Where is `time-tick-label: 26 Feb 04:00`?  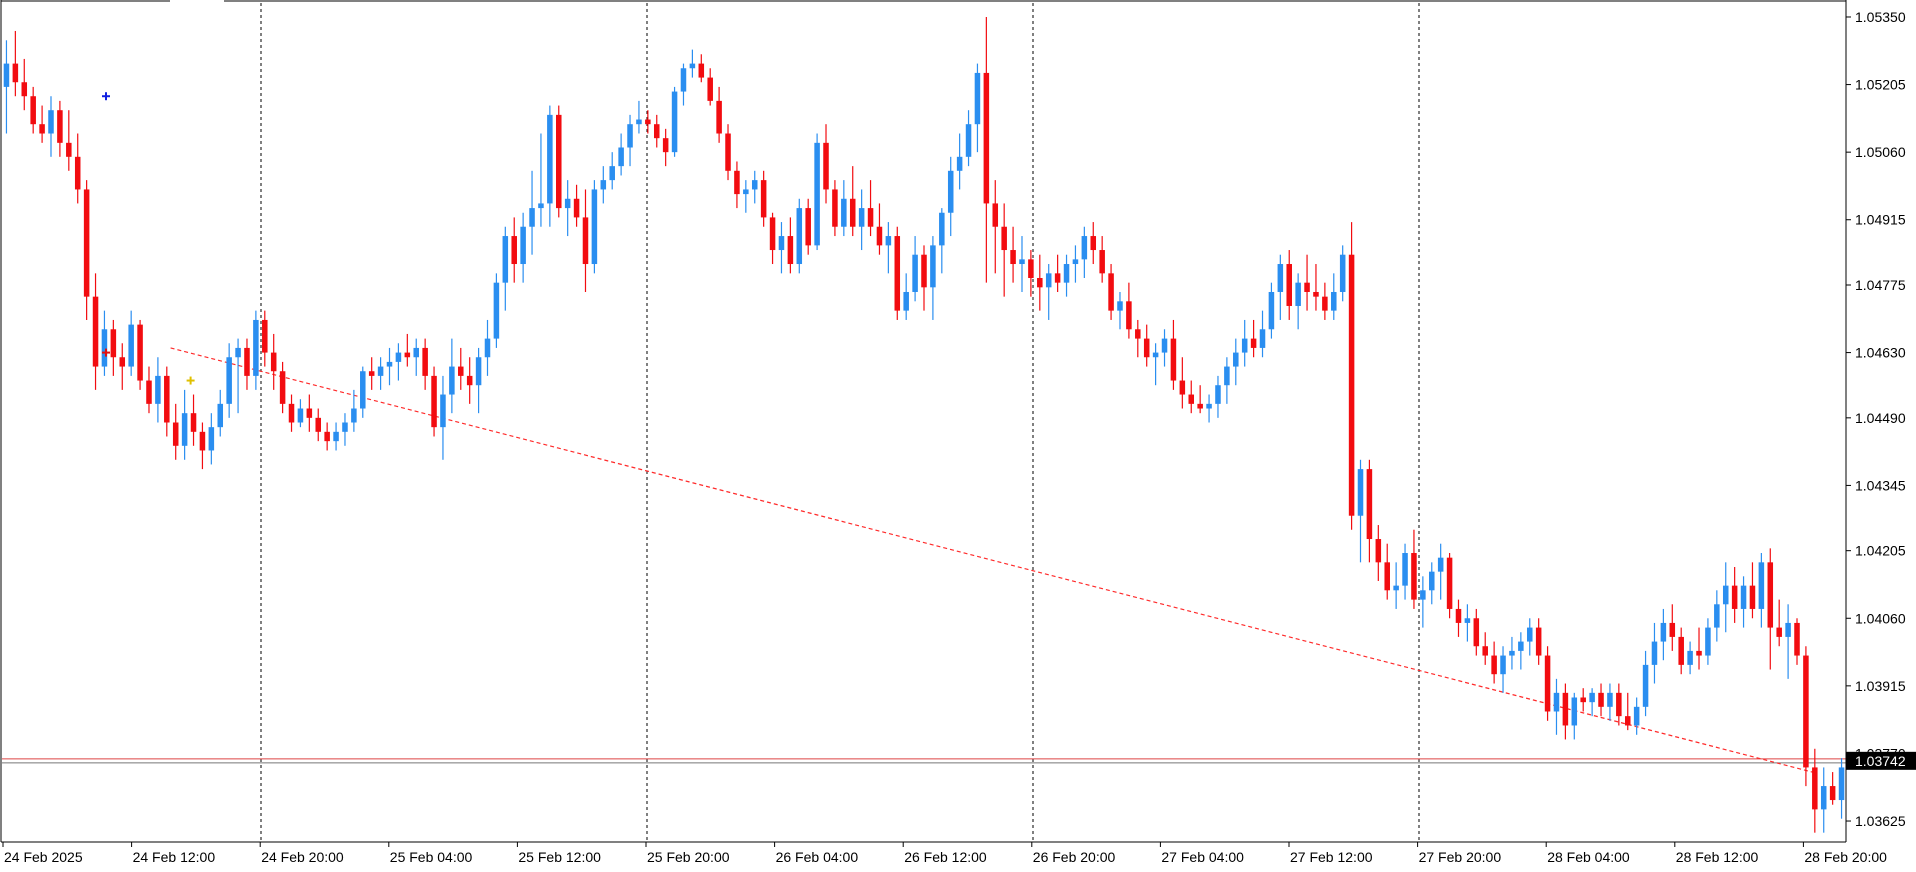
time-tick-label: 26 Feb 04:00 is located at coordinates (817, 857).